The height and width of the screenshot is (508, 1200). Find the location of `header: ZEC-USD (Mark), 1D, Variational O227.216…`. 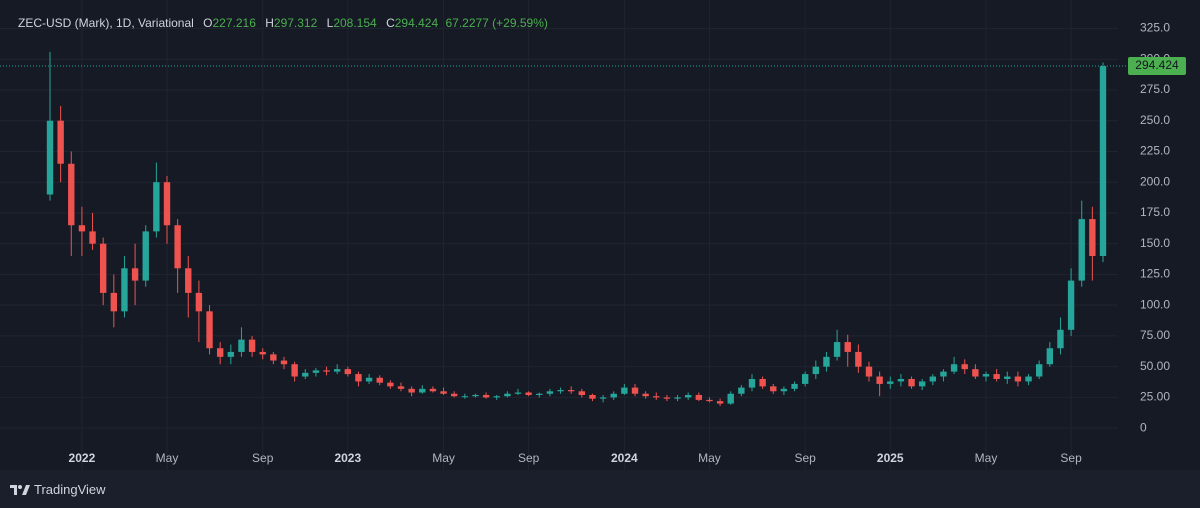

header: ZEC-USD (Mark), 1D, Variational O227.216… is located at coordinates (283, 23).